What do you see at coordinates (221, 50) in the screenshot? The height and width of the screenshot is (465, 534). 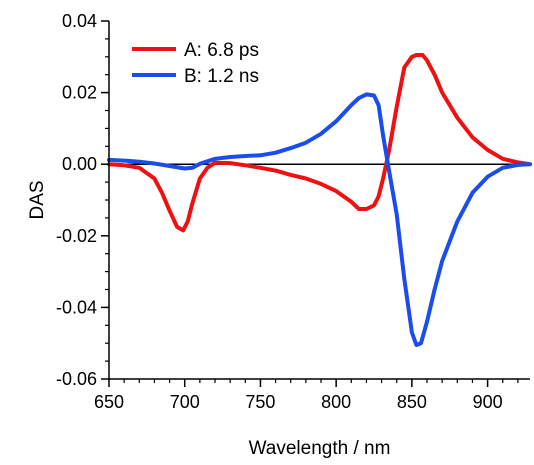 I see `legend-label-a: A: 6.8 ps` at bounding box center [221, 50].